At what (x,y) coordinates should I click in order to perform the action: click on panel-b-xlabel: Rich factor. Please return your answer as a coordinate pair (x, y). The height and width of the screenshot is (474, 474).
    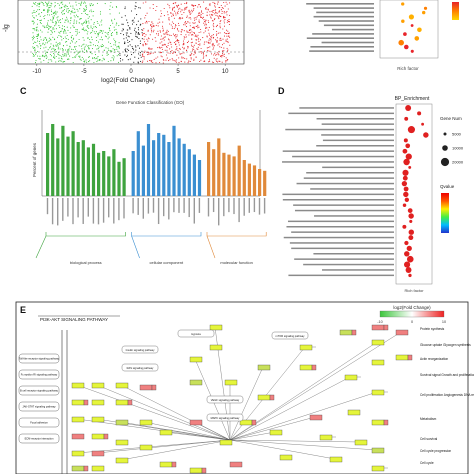
    Looking at the image, I should click on (408, 68).